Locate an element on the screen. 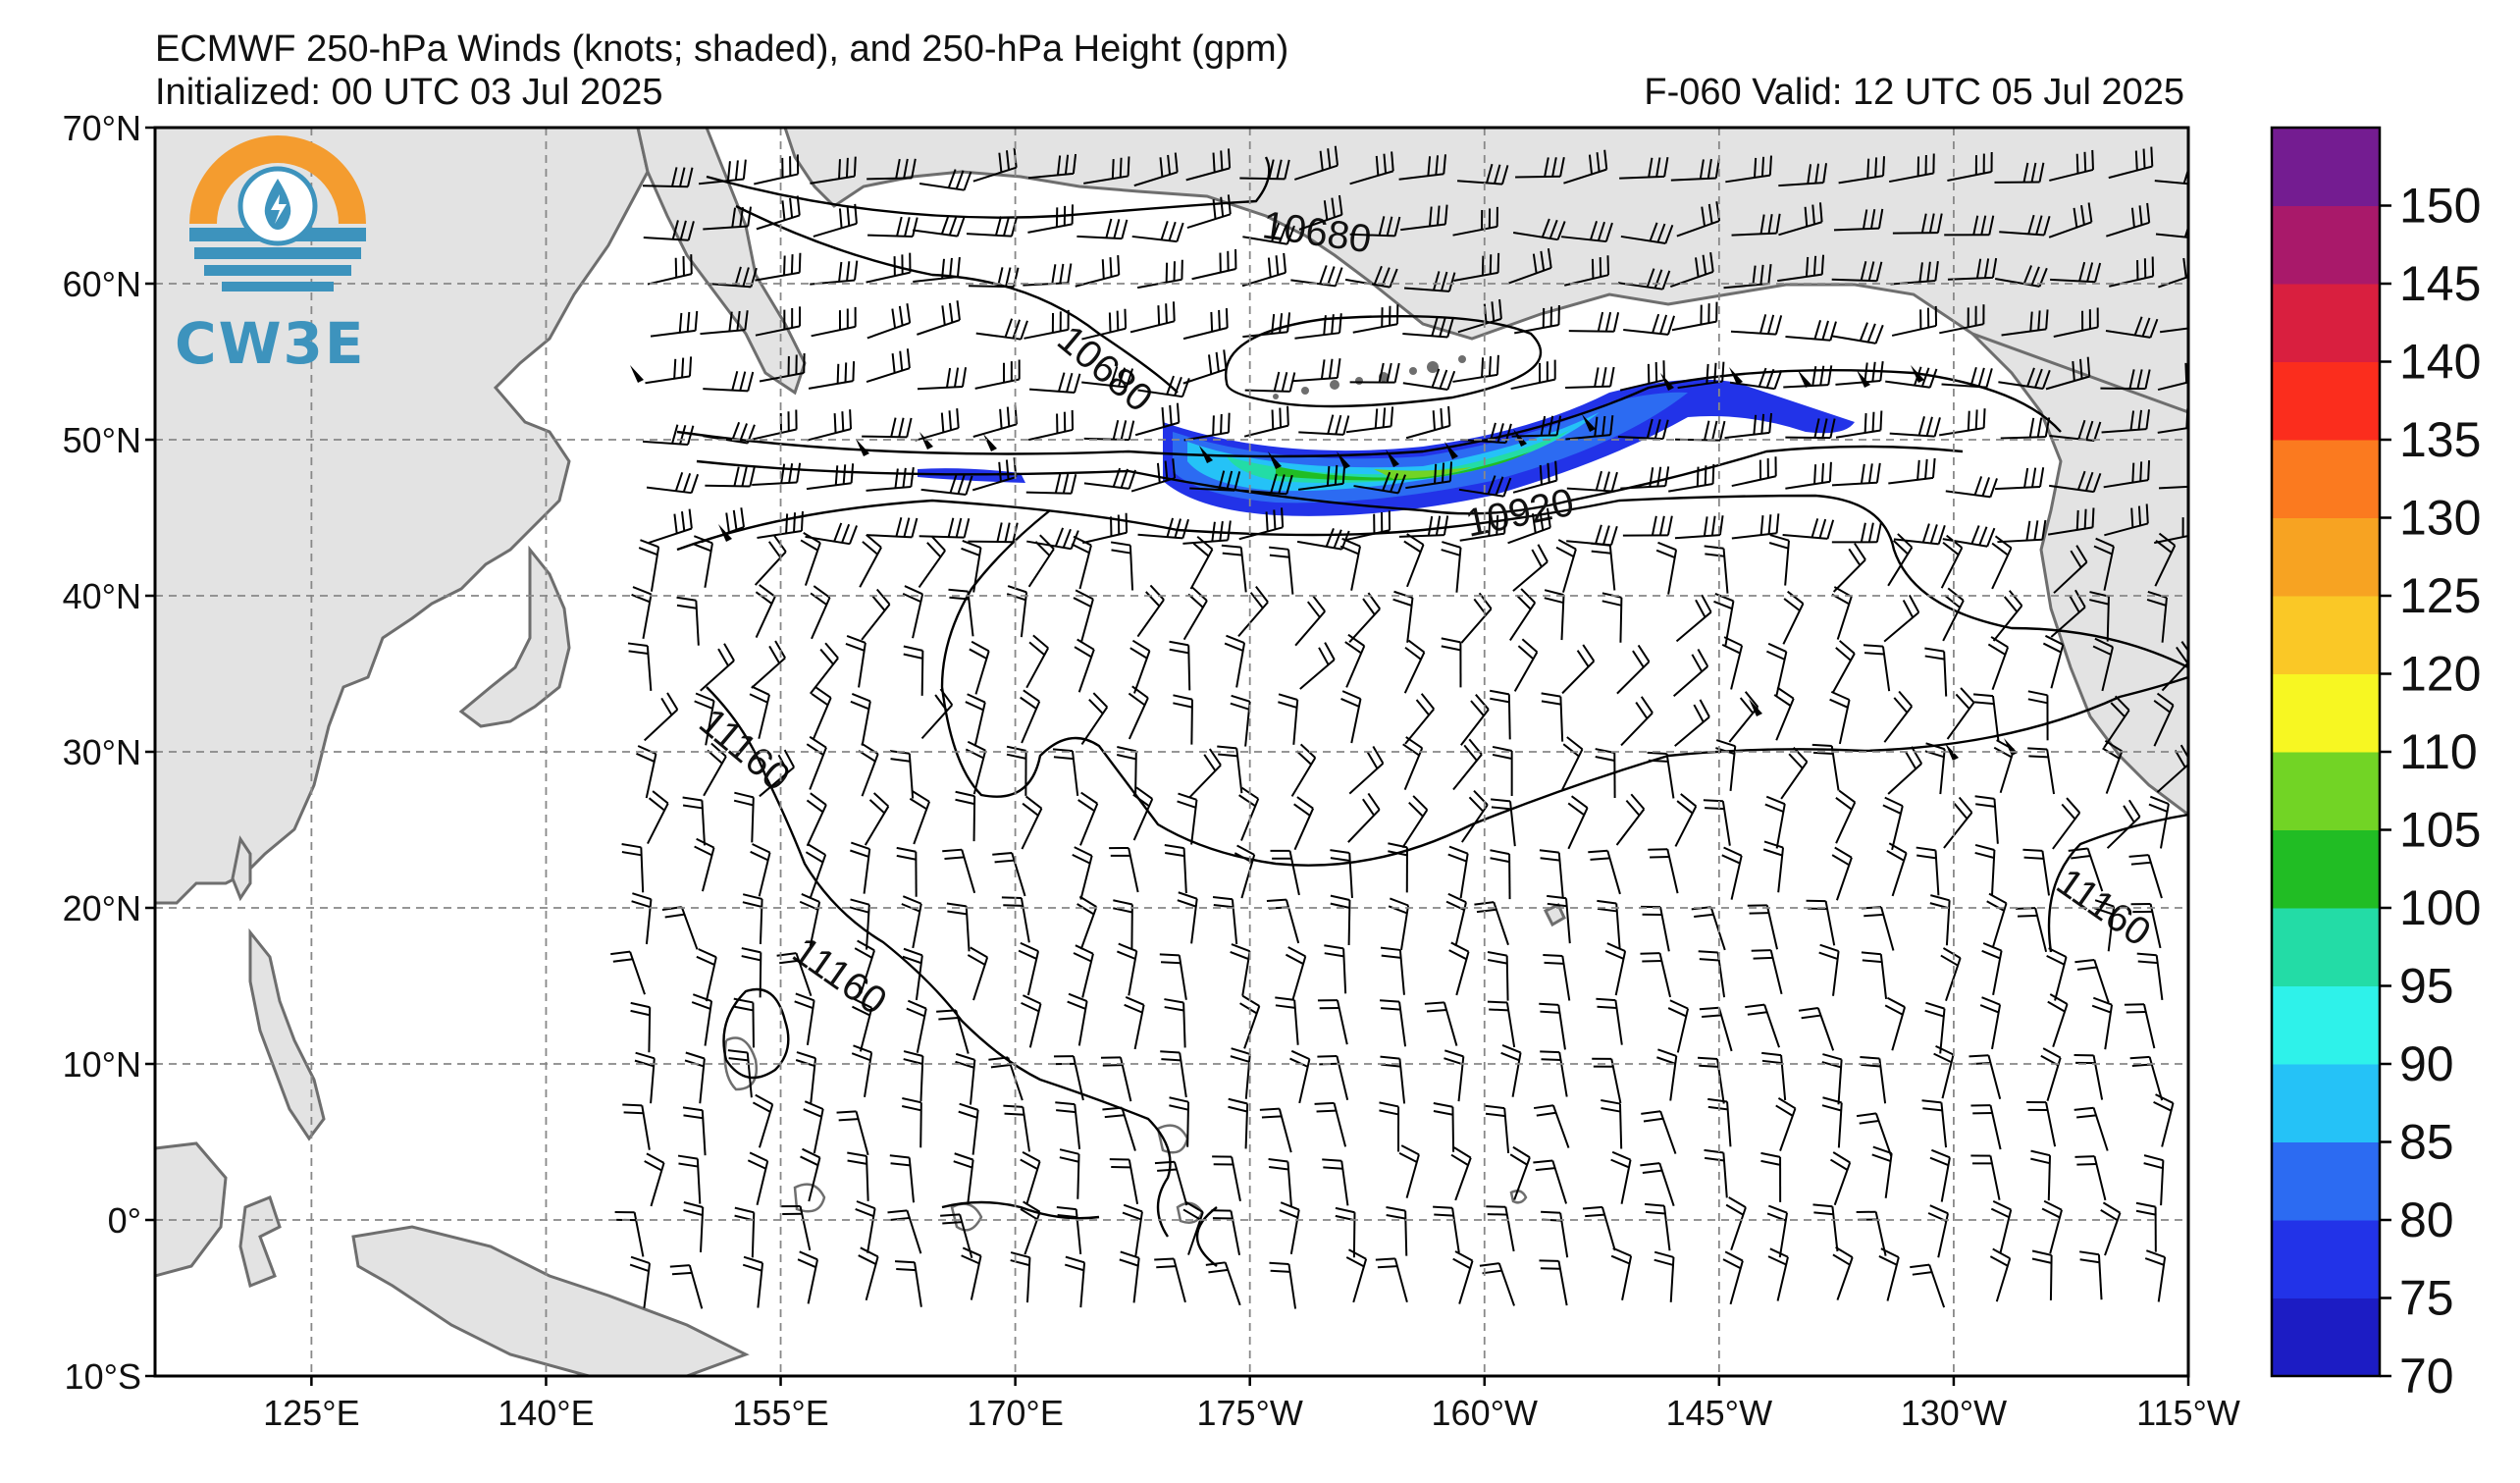  contour-10680-low is located at coordinates (1383, 361).